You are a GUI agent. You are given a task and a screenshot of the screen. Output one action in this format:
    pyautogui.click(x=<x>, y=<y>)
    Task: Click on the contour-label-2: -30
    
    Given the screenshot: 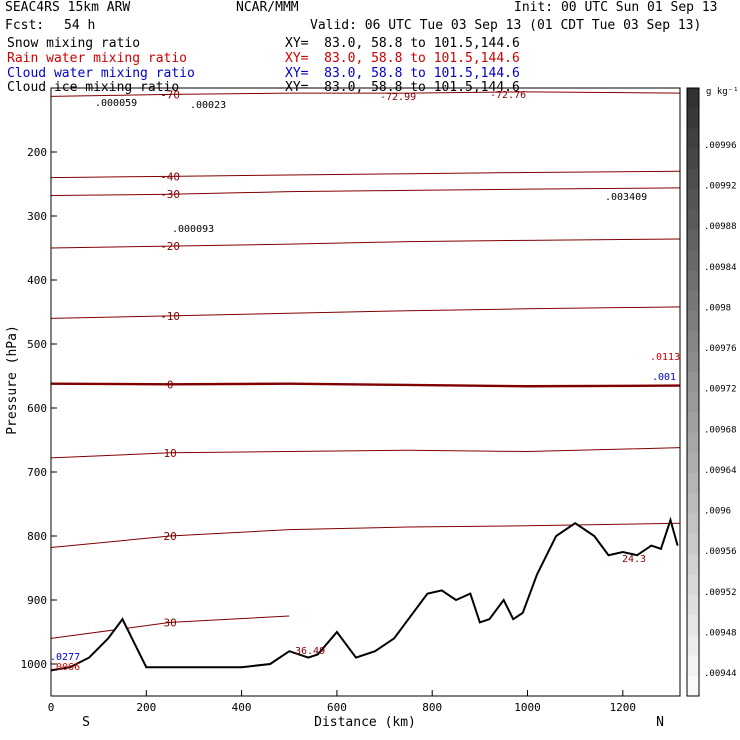 What is the action you would take?
    pyautogui.click(x=170, y=194)
    